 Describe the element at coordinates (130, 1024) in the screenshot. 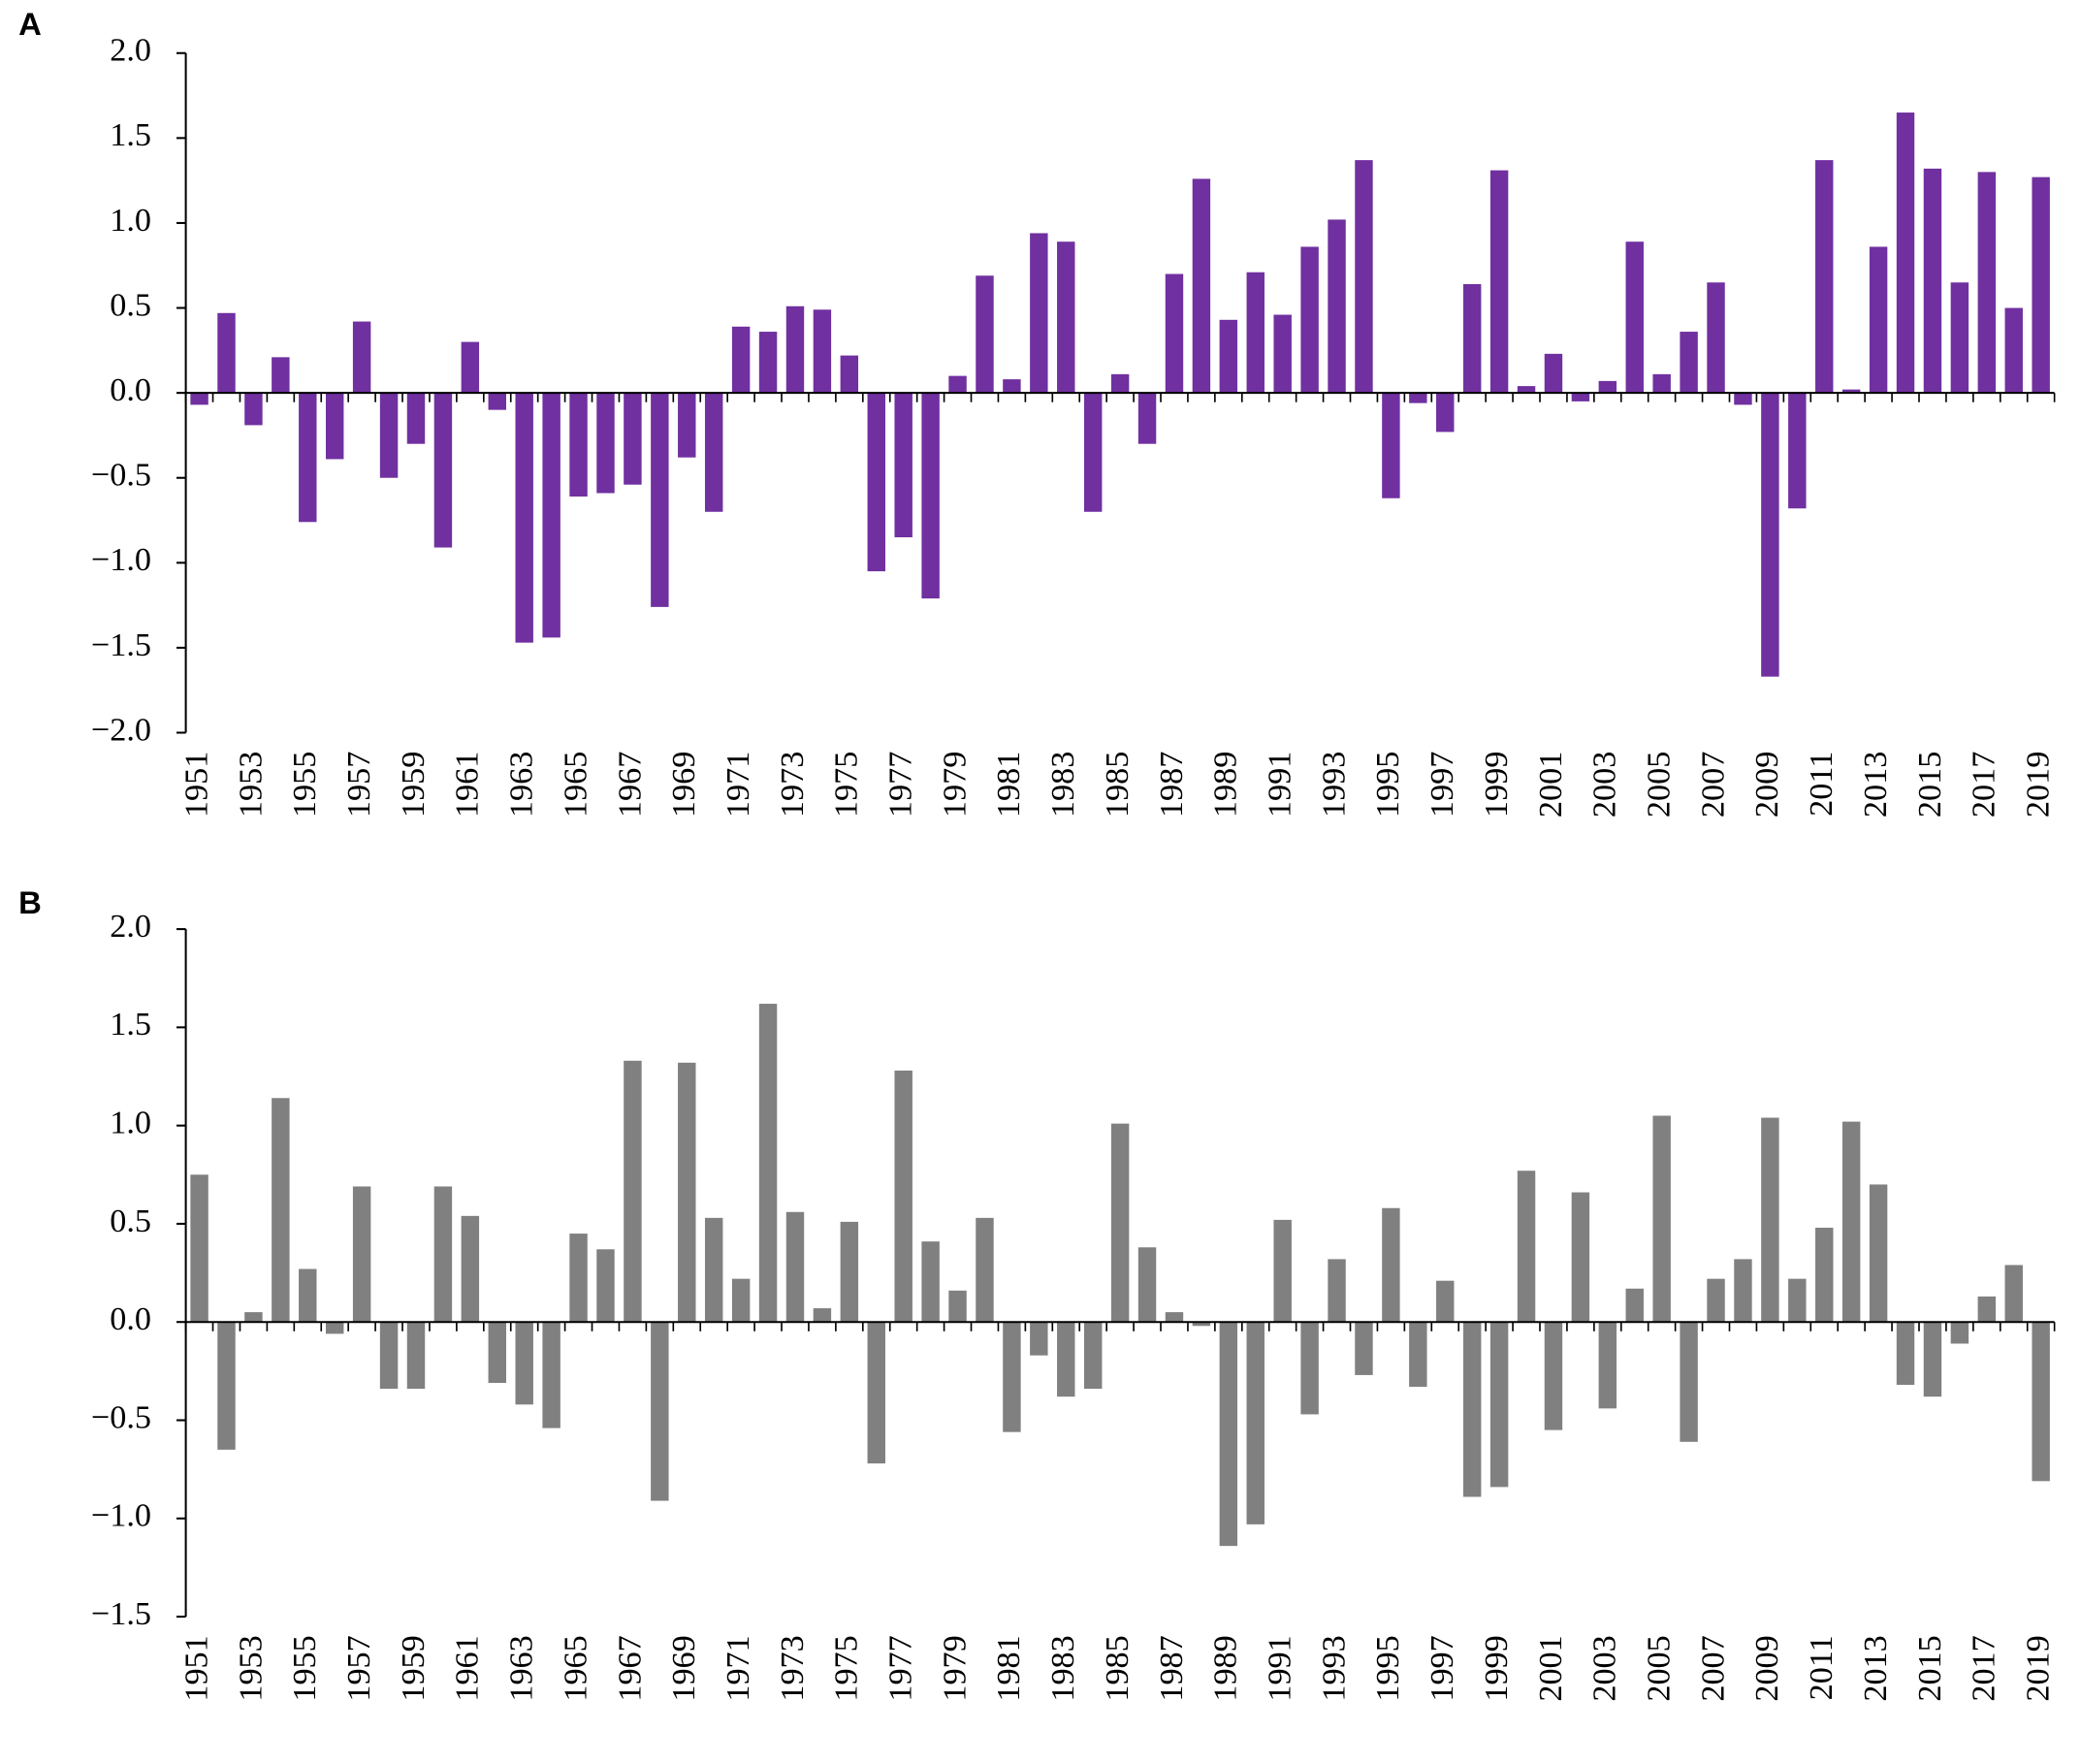

I see `y-tick-label: 1.5` at that location.